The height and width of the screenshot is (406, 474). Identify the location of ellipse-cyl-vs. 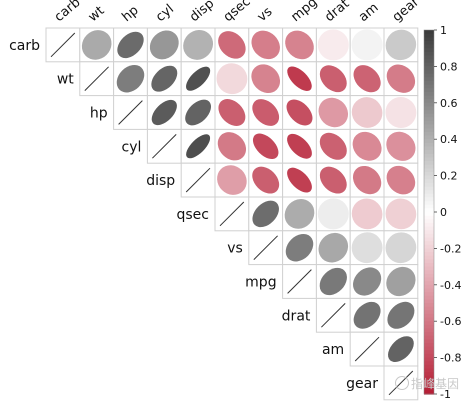
(265, 146).